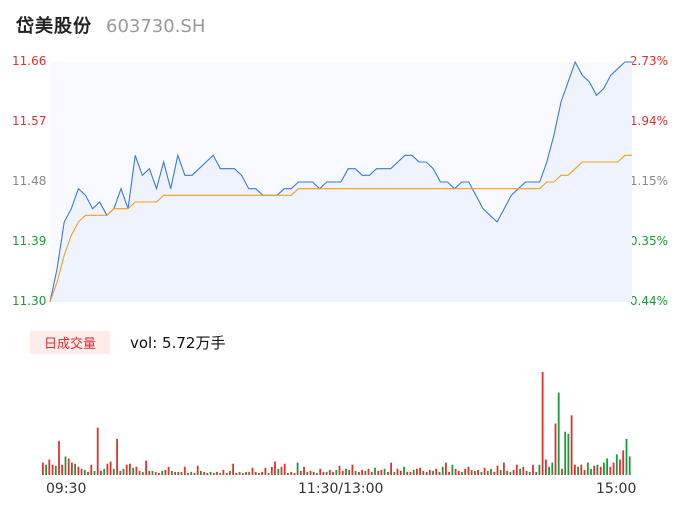 This screenshot has width=686, height=524. What do you see at coordinates (648, 241) in the screenshot?
I see `pct-tick-4: 0.35%` at bounding box center [648, 241].